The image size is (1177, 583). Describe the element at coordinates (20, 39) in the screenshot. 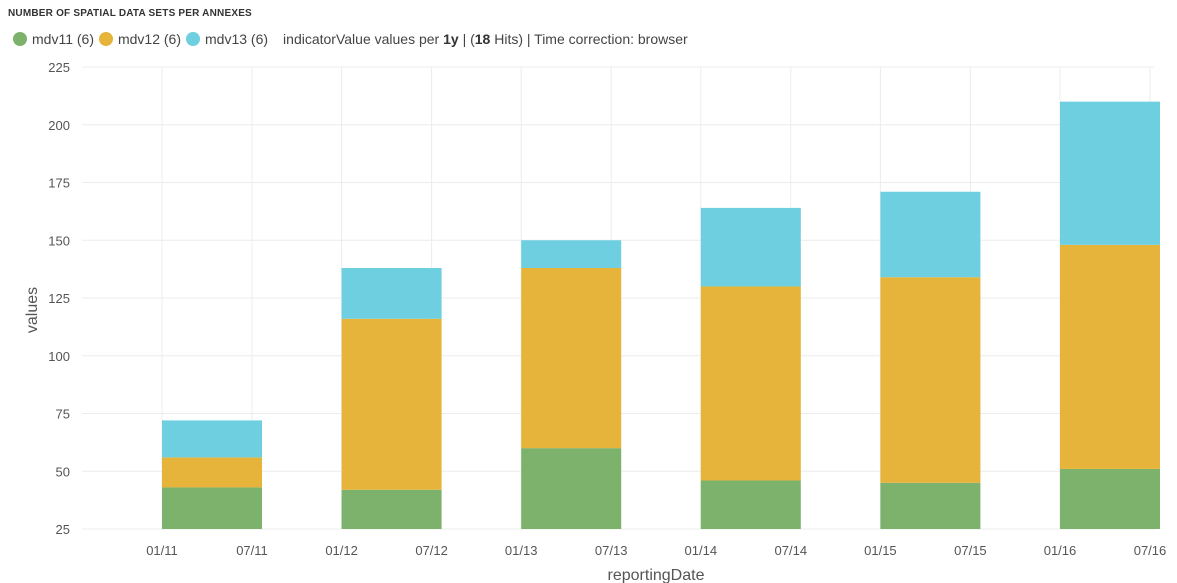

I see `legend-swatch-mdv11` at that location.